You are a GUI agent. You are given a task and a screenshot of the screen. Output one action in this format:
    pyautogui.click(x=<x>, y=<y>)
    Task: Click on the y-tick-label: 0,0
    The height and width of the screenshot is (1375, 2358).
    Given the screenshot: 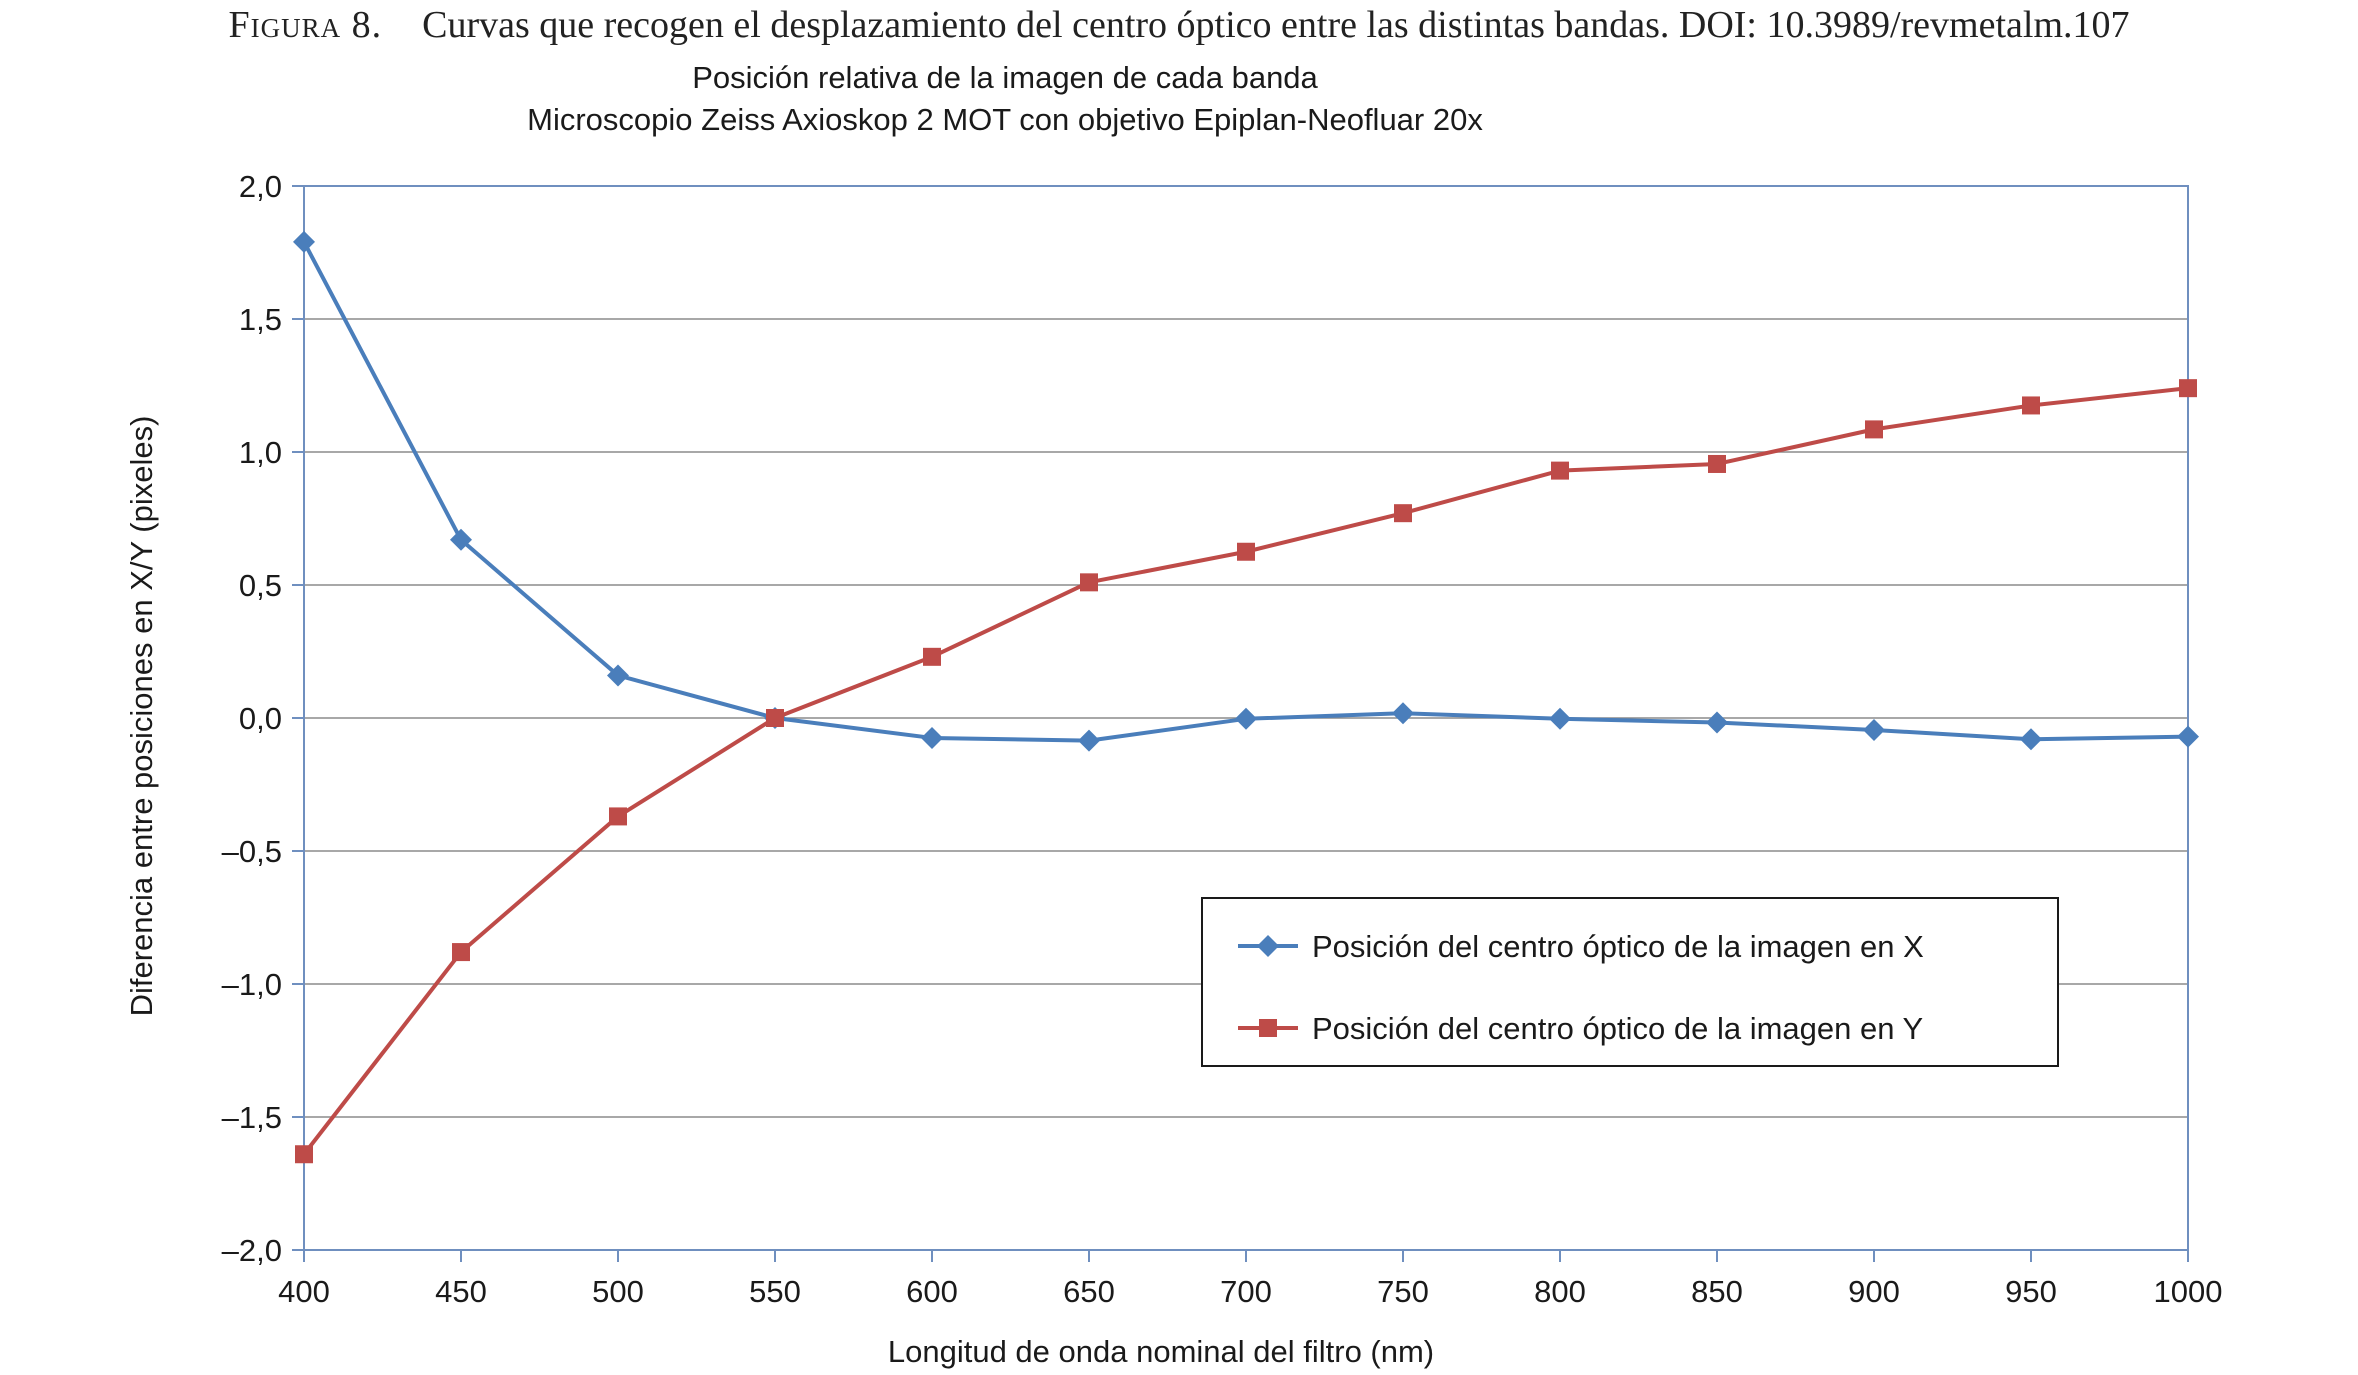 What is the action you would take?
    pyautogui.click(x=260, y=718)
    